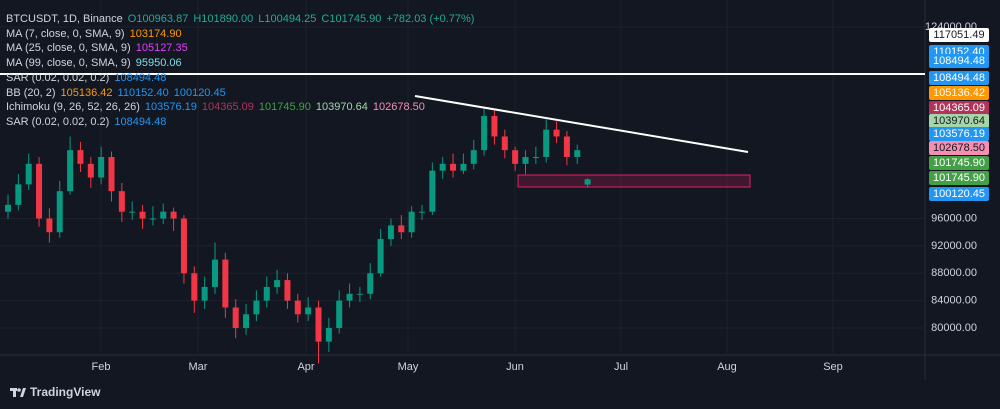 This screenshot has height=409, width=1000. I want to click on x-tick-label: Jun, so click(515, 367).